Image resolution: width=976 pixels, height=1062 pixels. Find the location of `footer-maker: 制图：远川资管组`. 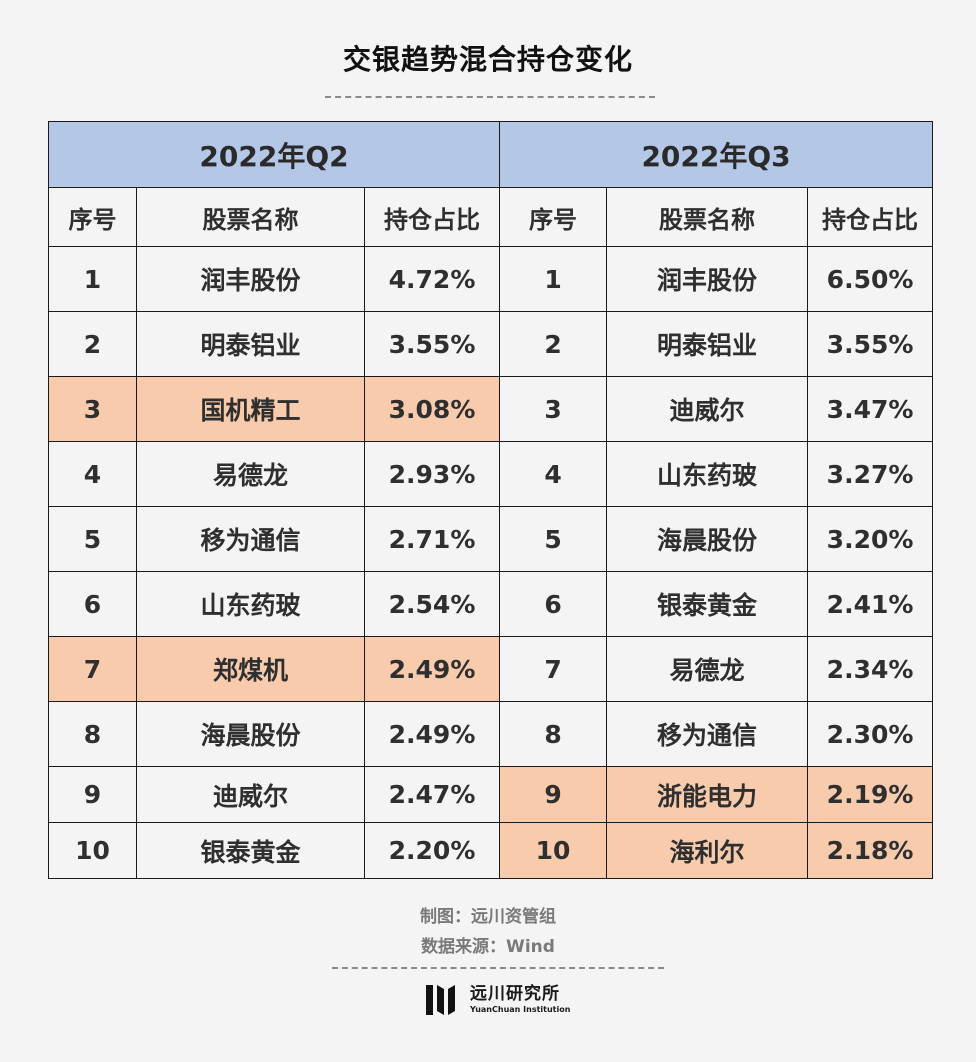

footer-maker: 制图：远川资管组 is located at coordinates (488, 917).